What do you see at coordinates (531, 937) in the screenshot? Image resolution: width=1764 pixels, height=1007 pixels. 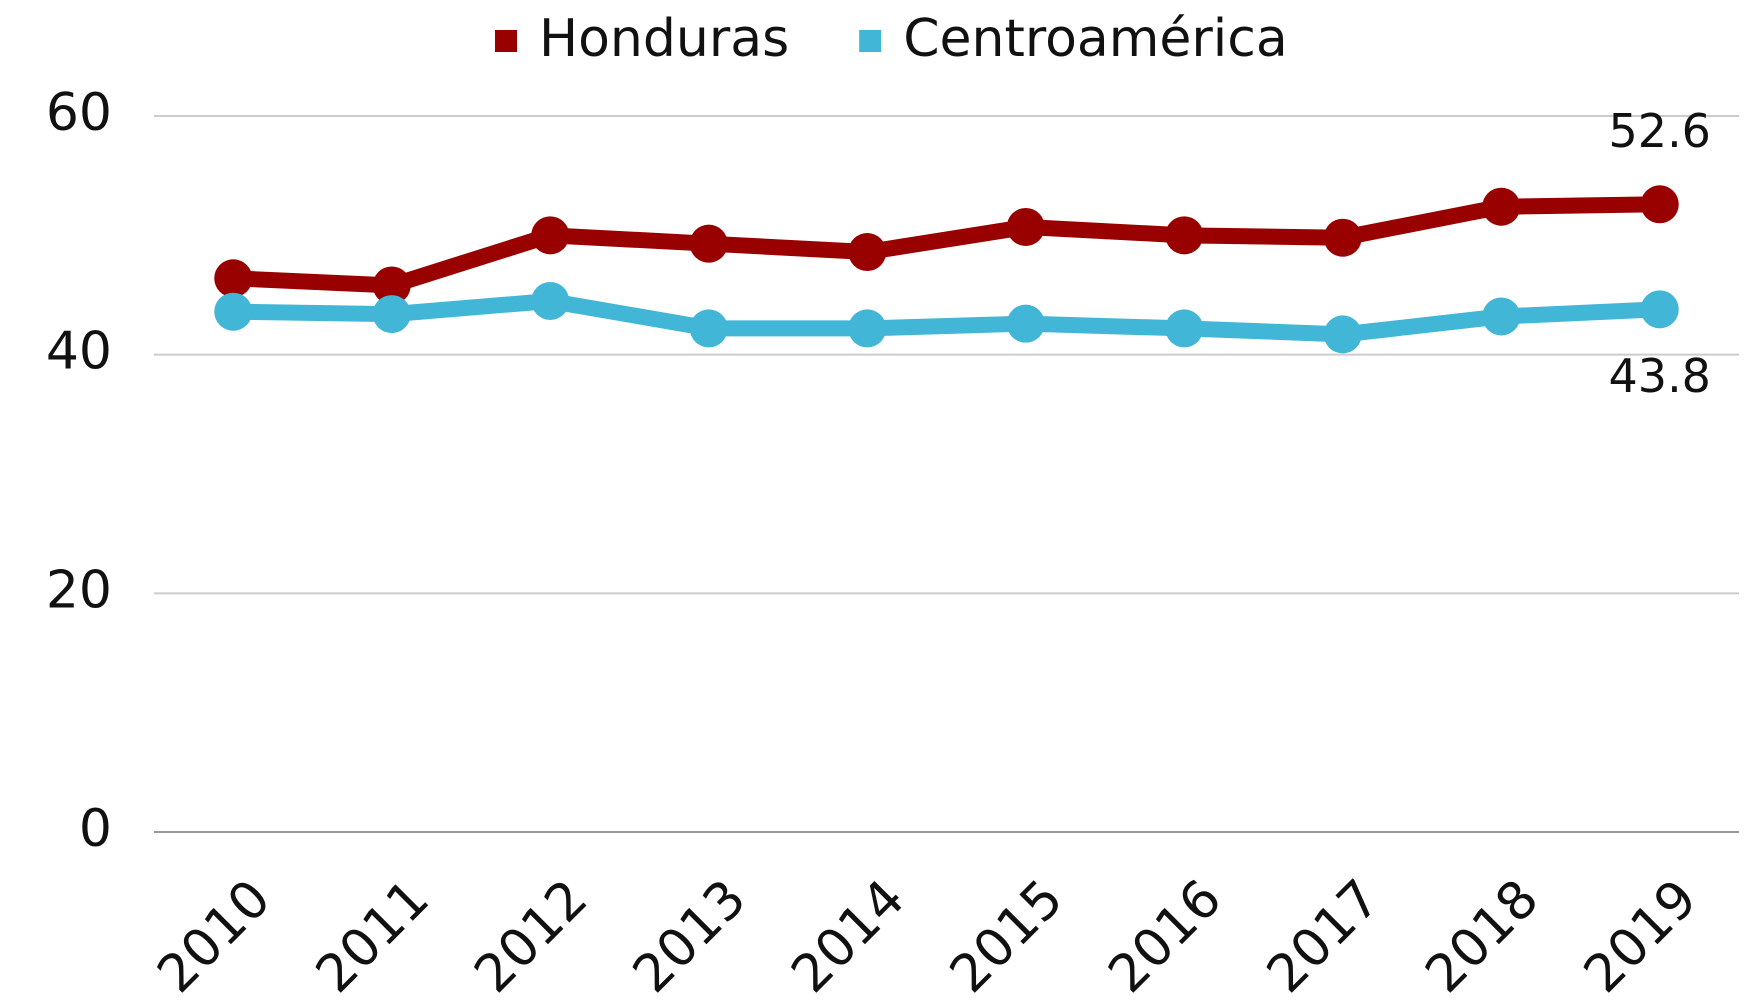 I see `x-tick-label: 2012` at bounding box center [531, 937].